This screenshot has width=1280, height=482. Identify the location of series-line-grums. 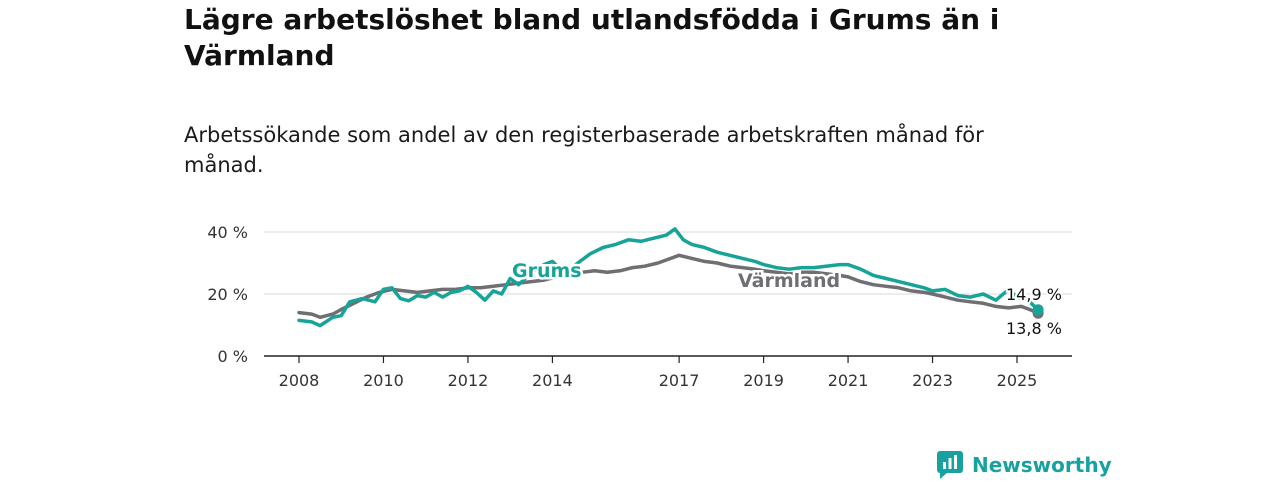
(668, 277).